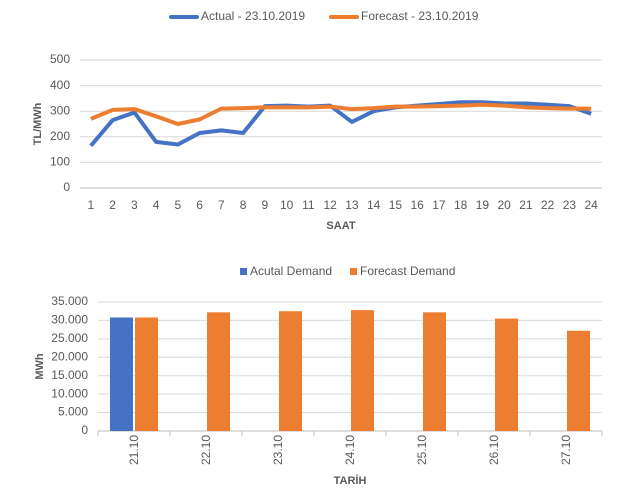  I want to click on x-tick-label: 22.10, so click(206, 450).